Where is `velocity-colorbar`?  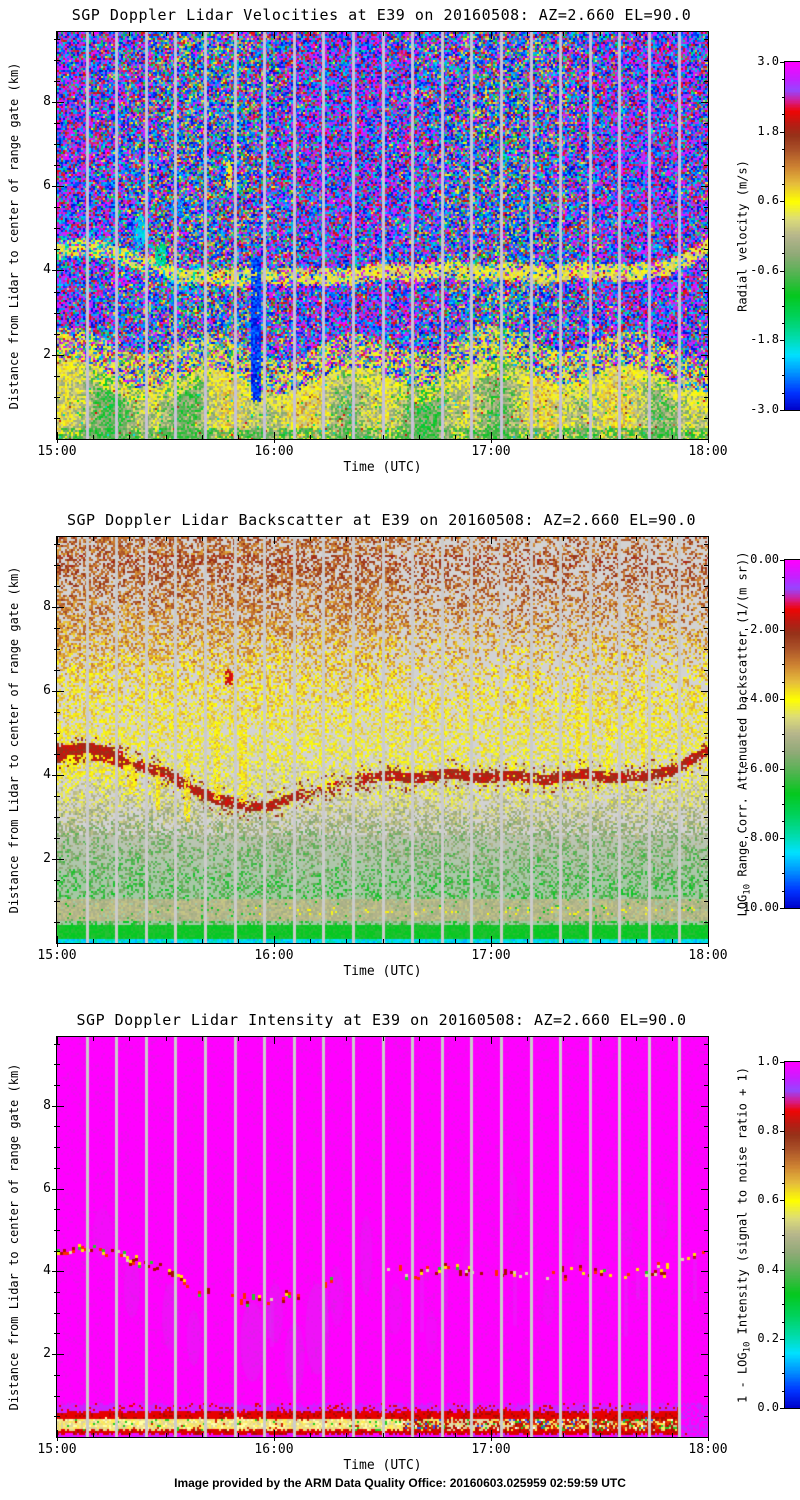 velocity-colorbar is located at coordinates (792, 236).